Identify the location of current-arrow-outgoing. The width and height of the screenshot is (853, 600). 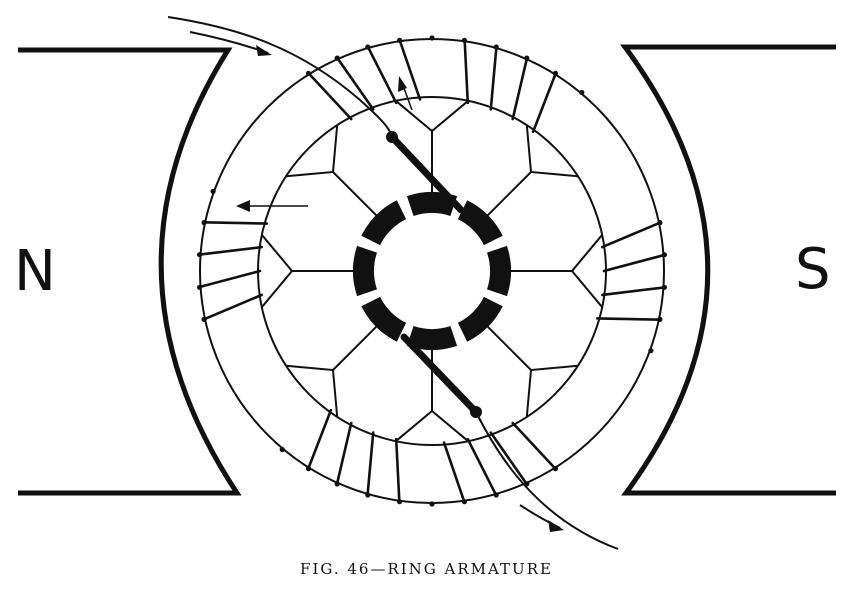
(541, 518).